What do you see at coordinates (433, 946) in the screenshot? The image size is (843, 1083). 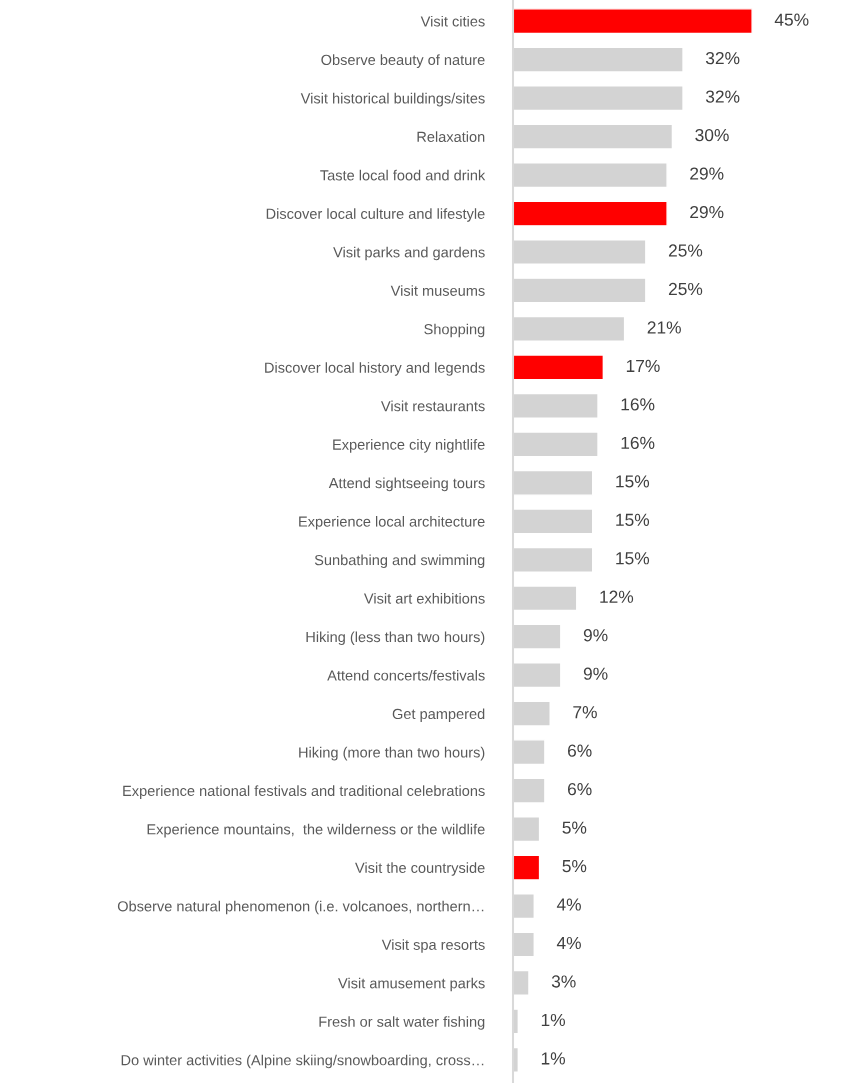 I see `y-tick-label: Visit spa resorts` at bounding box center [433, 946].